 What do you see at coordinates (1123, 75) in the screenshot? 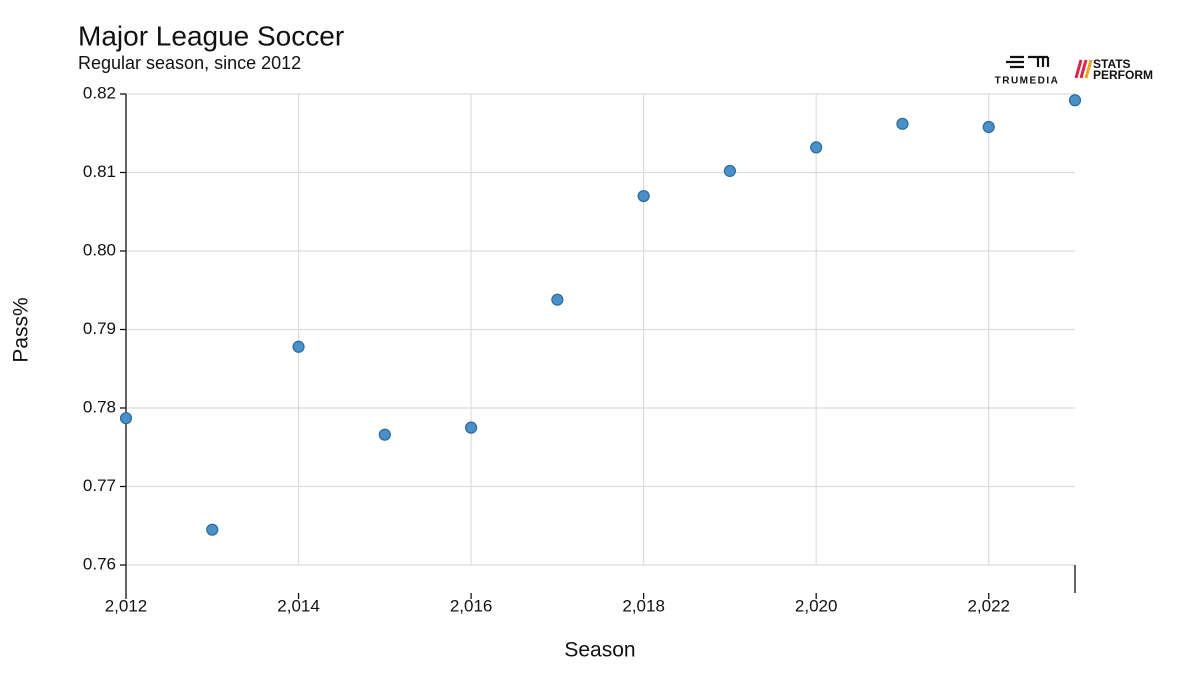
I see `logo-text: PERFORM` at bounding box center [1123, 75].